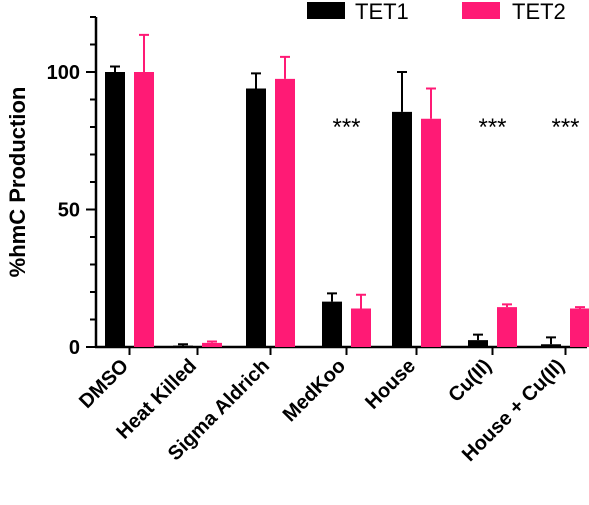  I want to click on legend-swatch-tet1, so click(326, 10).